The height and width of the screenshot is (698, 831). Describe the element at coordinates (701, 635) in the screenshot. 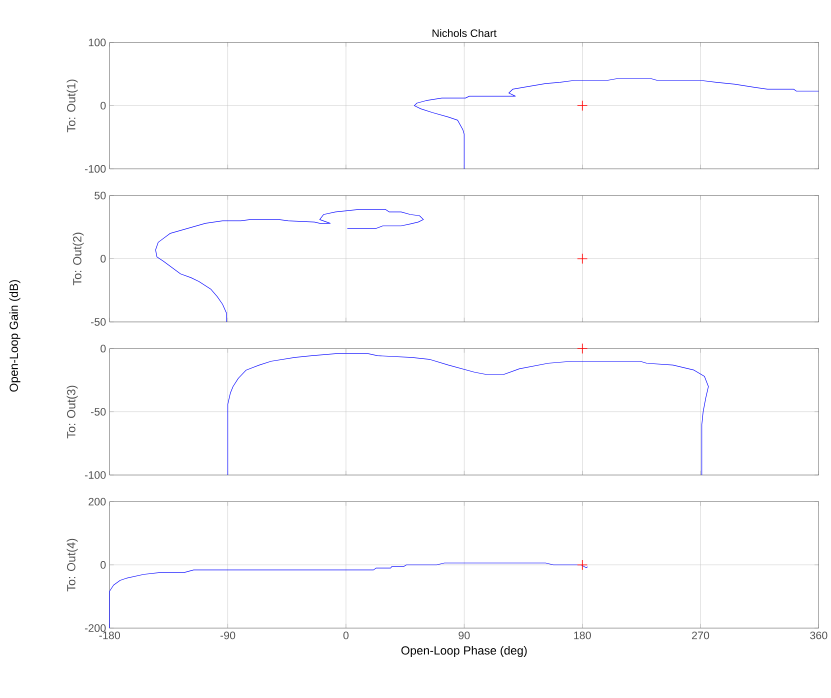

I see `x-tick-label: 270` at that location.